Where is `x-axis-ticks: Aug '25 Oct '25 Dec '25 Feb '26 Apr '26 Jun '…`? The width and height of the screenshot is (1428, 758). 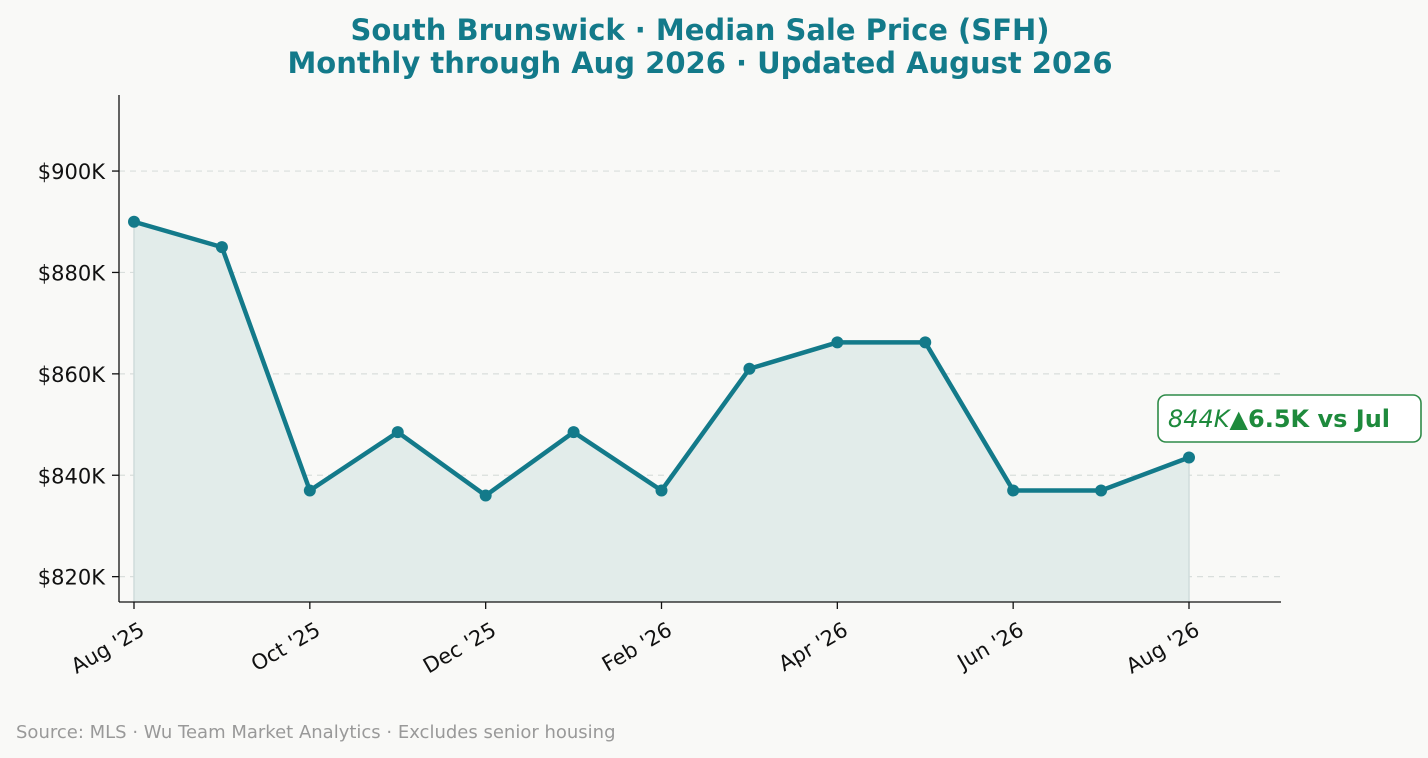 x-axis-ticks: Aug '25 Oct '25 Dec '25 Feb '26 Apr '26 Jun '… is located at coordinates (635, 640).